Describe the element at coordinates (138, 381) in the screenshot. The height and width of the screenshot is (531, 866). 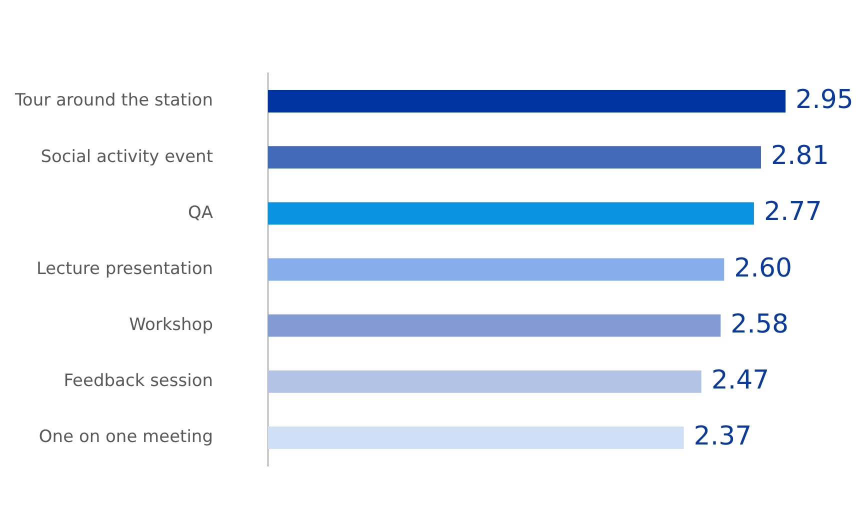
I see `y-tick-label: Feedback session` at that location.